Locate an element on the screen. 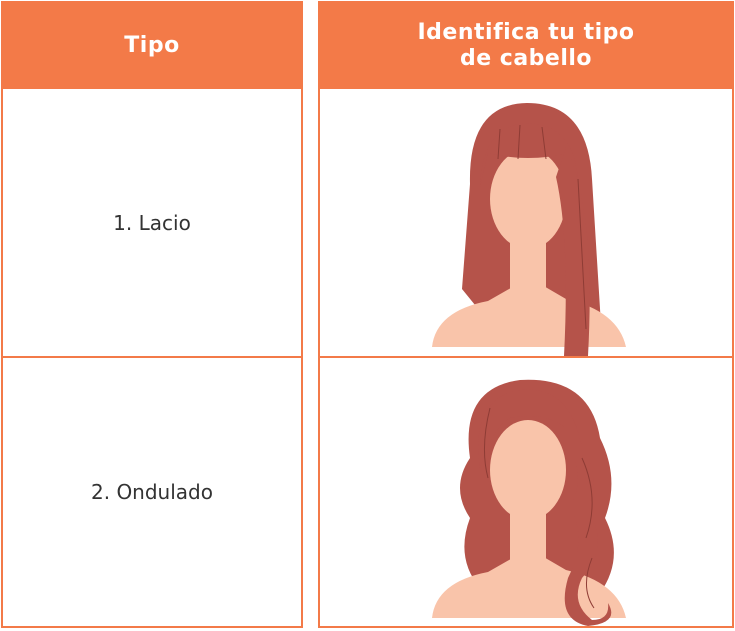 Image resolution: width=735 pixels, height=631 pixels. header-text: Identifica tu tipo de cabello is located at coordinates (526, 45).